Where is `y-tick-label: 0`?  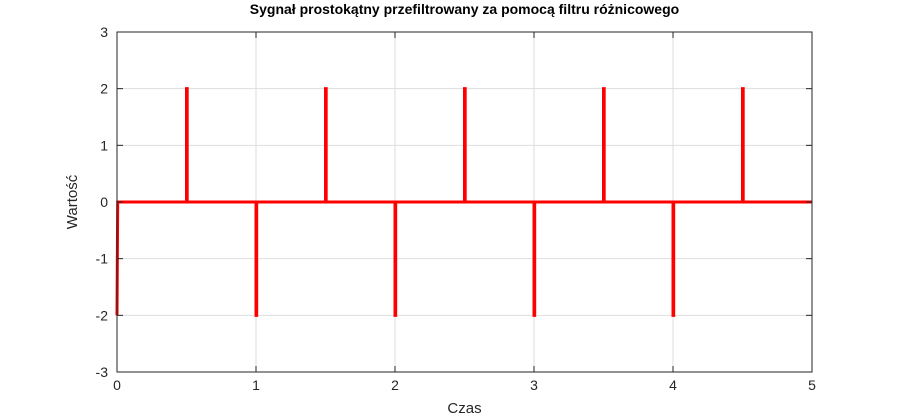 y-tick-label: 0 is located at coordinates (104, 202).